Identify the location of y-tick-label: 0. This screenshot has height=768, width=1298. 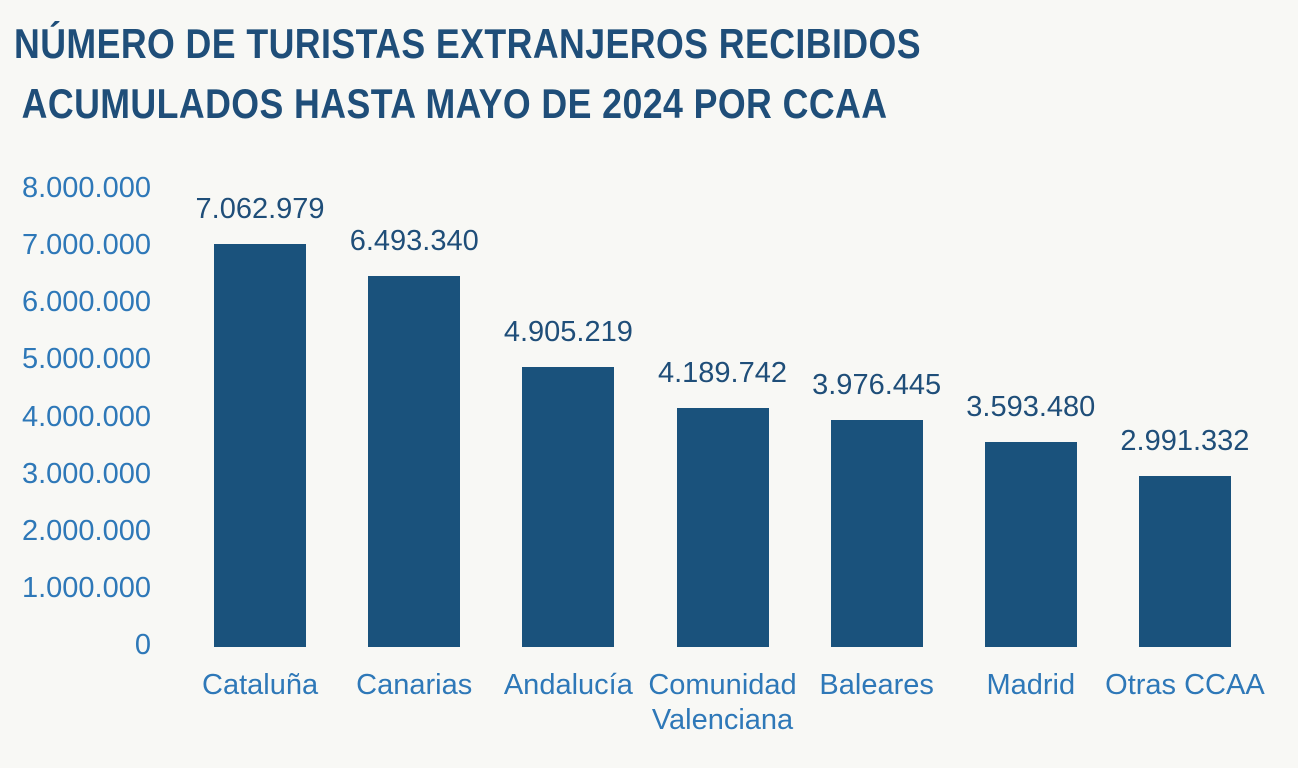
(142, 645).